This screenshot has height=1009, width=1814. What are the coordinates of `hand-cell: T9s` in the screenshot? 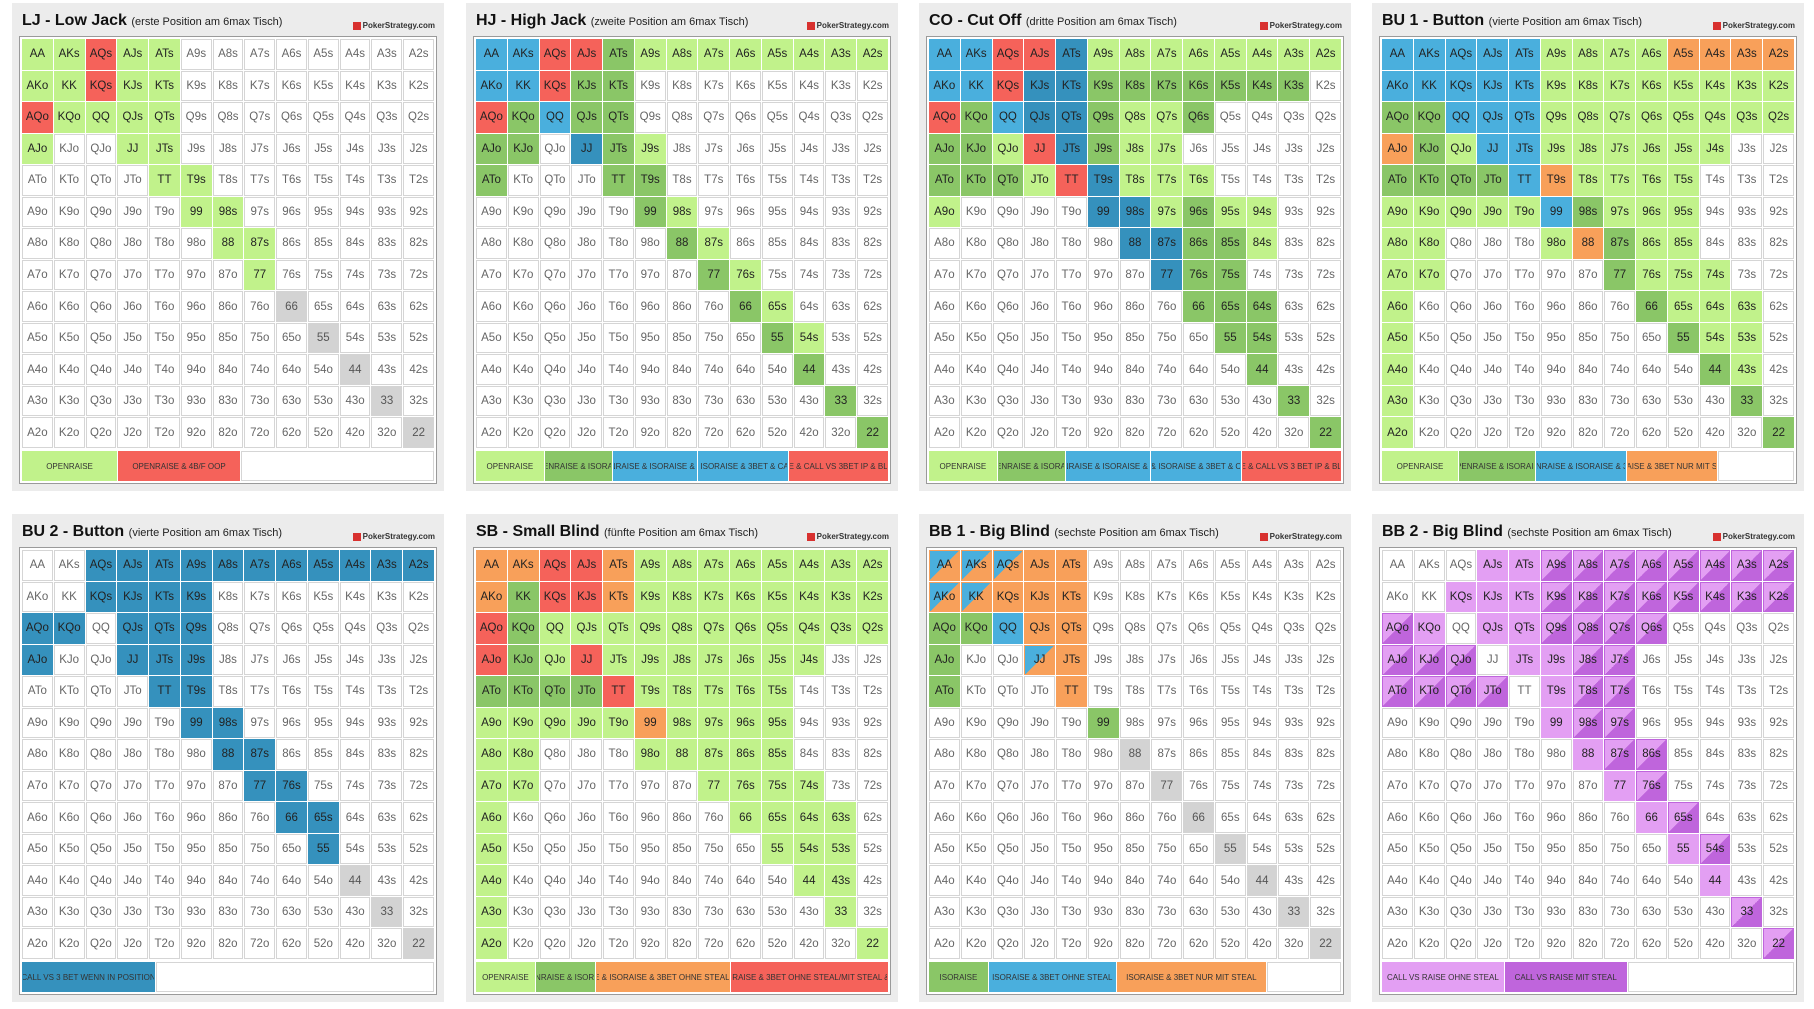 It's located at (1556, 691).